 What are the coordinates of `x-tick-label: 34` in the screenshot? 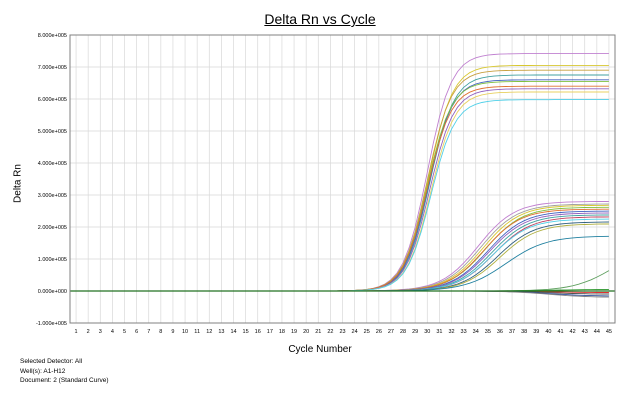 It's located at (476, 332).